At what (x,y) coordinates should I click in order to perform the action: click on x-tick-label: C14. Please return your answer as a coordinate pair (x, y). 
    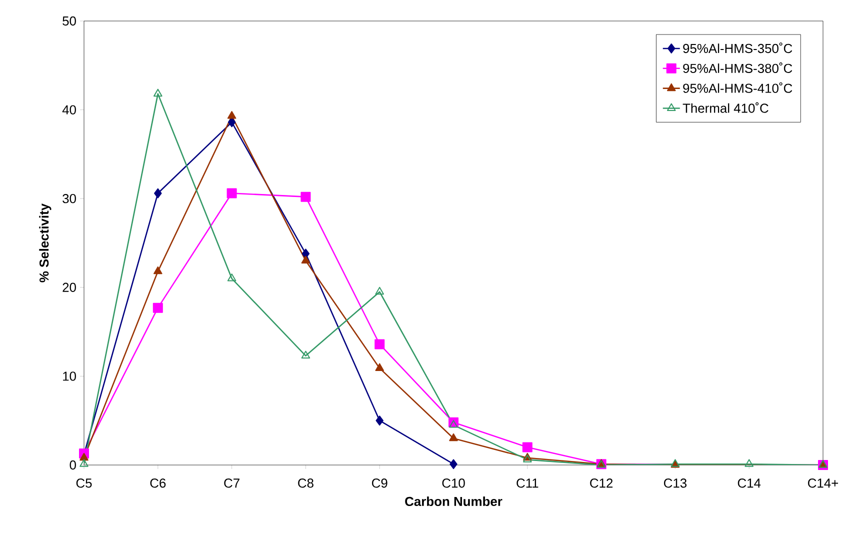
    Looking at the image, I should click on (749, 483).